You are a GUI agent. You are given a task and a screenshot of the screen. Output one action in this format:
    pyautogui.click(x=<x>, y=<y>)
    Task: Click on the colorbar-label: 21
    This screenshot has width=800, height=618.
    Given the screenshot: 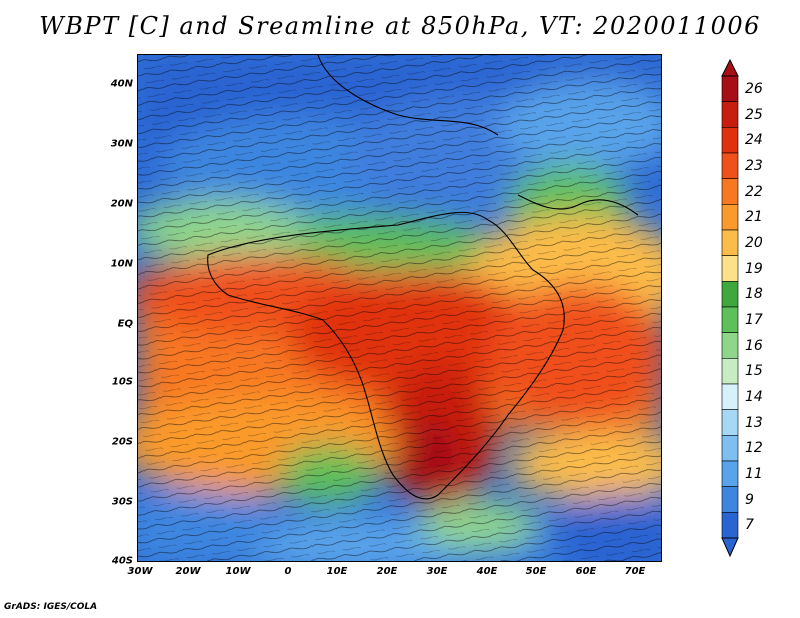 What is the action you would take?
    pyautogui.click(x=754, y=217)
    